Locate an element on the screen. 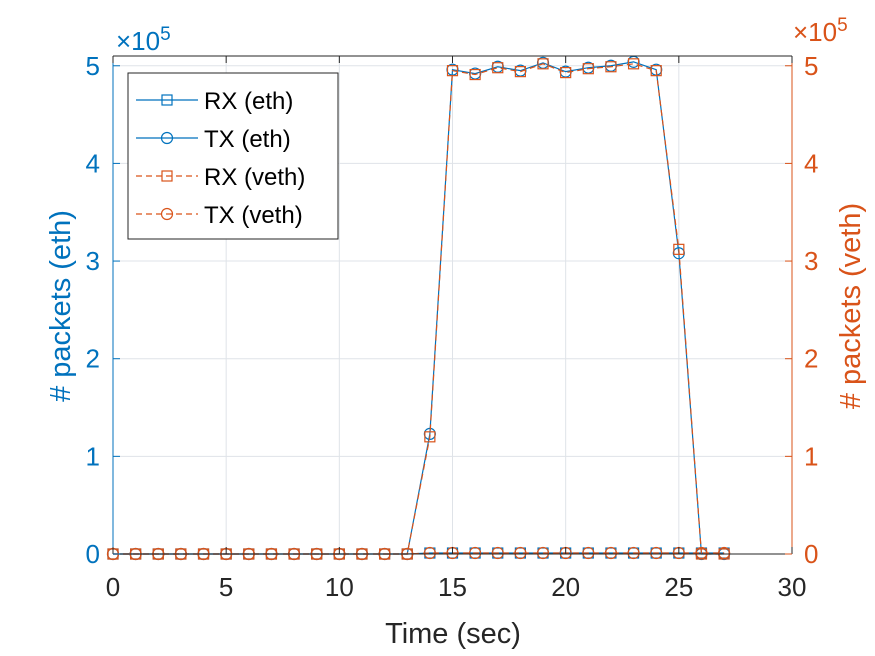 This screenshot has height=656, width=875. legend-entry: RX (eth) is located at coordinates (214, 101).